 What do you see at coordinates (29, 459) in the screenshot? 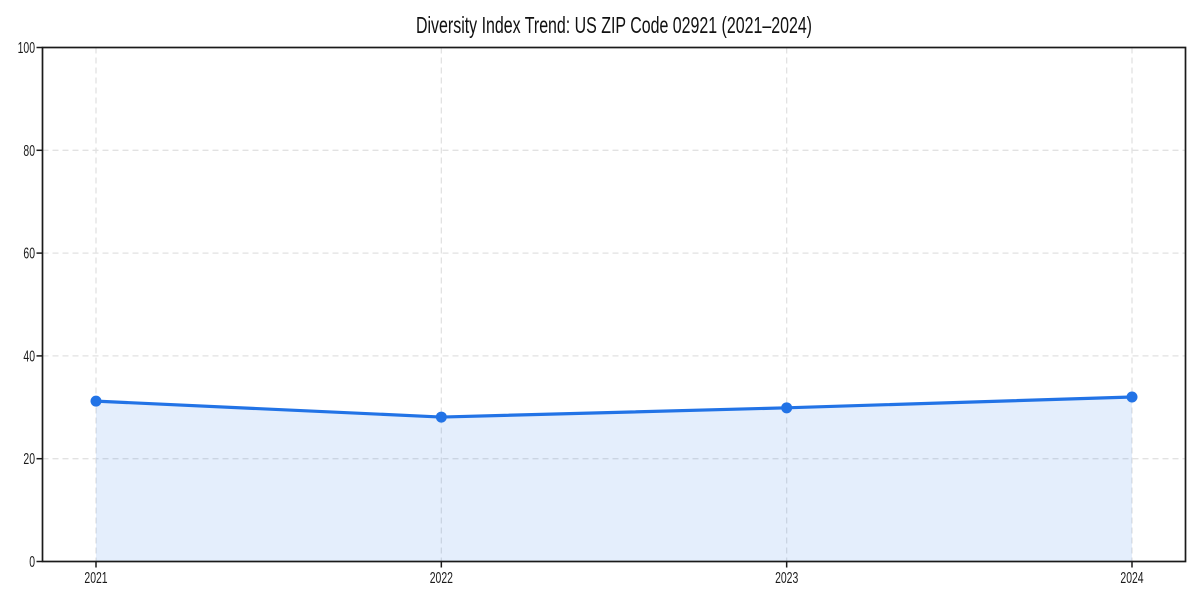
I see `y-tick-label-20: 20` at bounding box center [29, 459].